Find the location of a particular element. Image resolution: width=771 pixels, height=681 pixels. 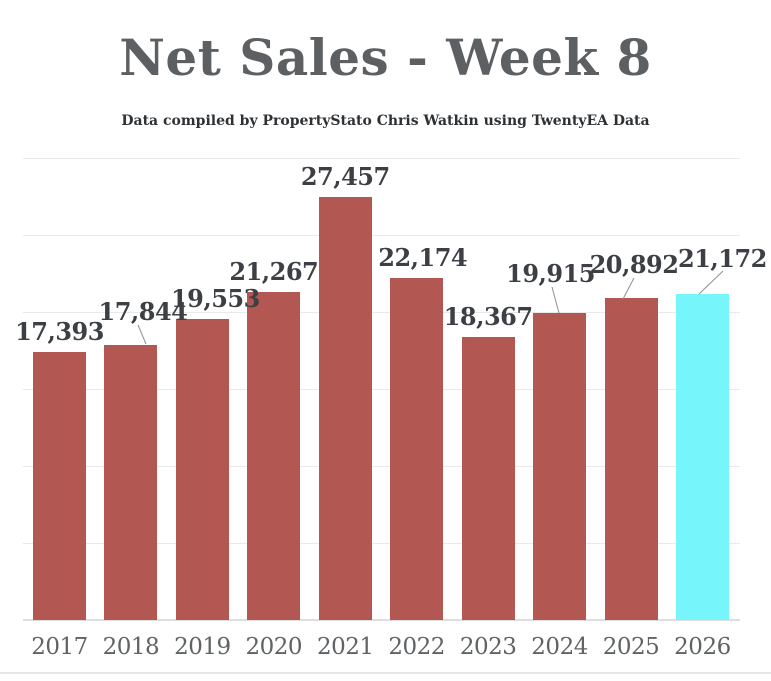

value-label-2026: 21,172 is located at coordinates (722, 258).